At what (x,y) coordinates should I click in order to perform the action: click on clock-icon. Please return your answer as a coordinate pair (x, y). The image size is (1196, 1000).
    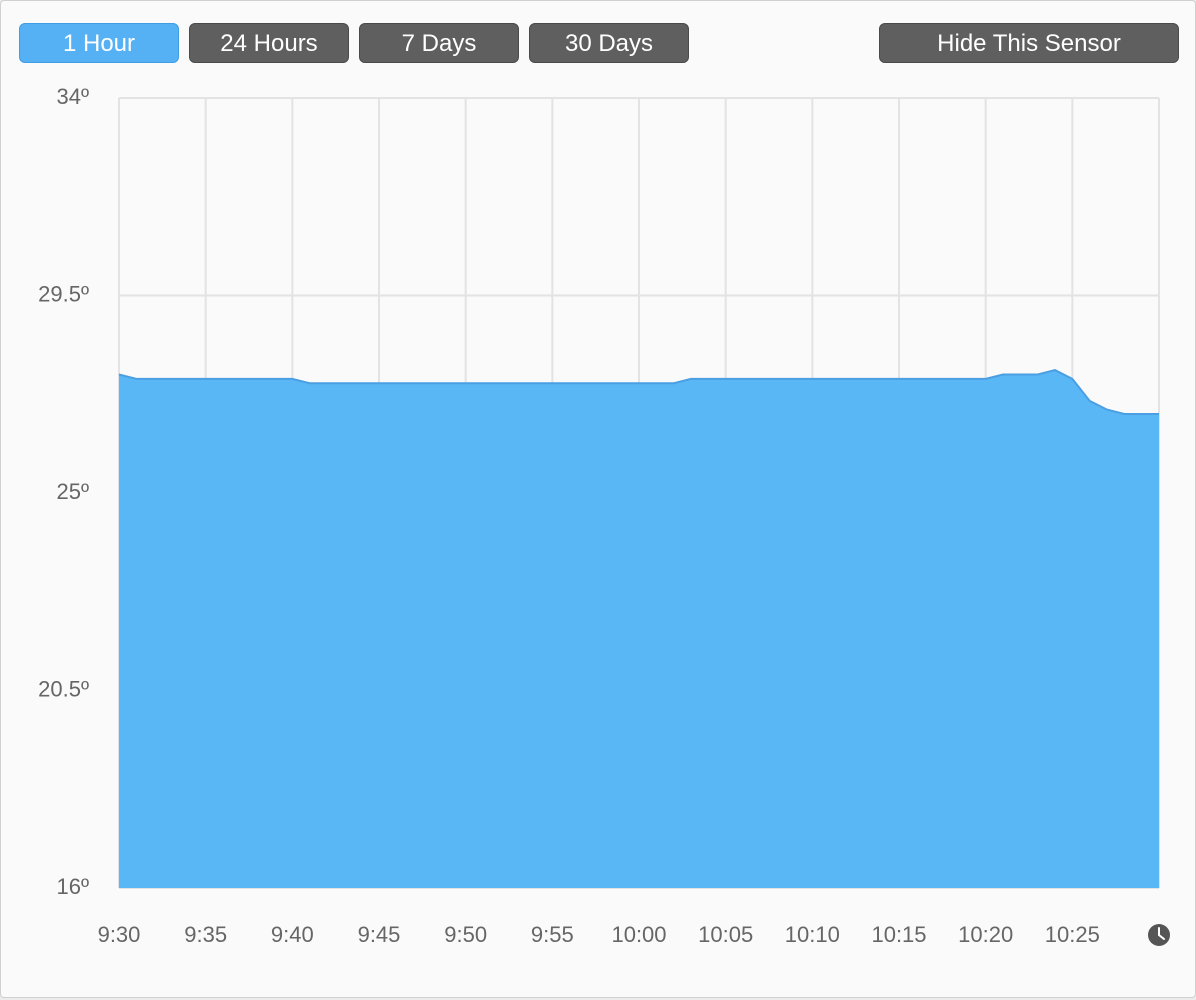
    Looking at the image, I should click on (1159, 935).